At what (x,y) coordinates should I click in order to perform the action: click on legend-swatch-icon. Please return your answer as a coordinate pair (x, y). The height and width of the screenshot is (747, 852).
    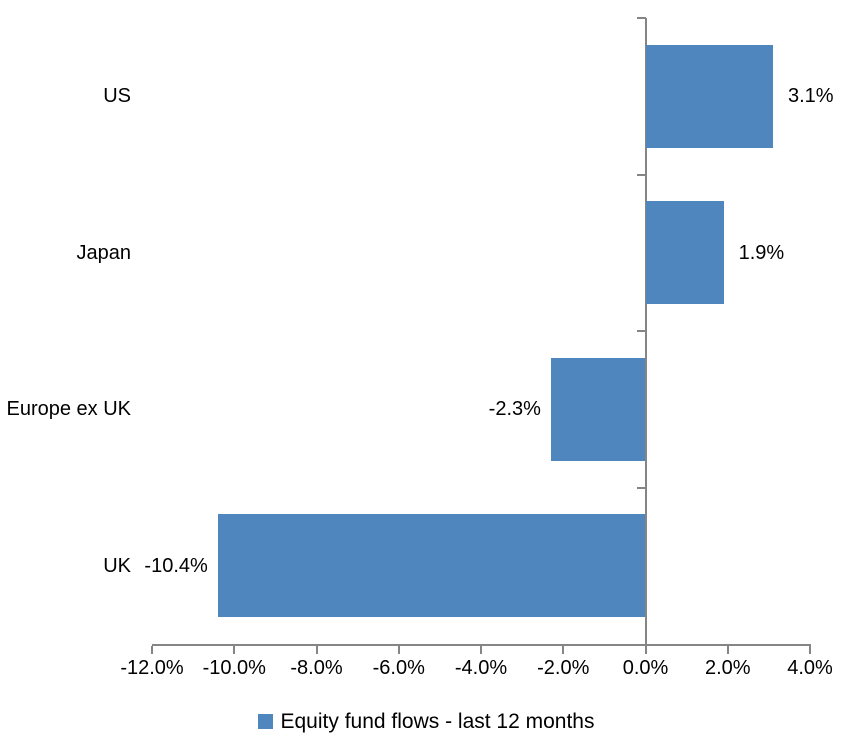
    Looking at the image, I should click on (265, 721).